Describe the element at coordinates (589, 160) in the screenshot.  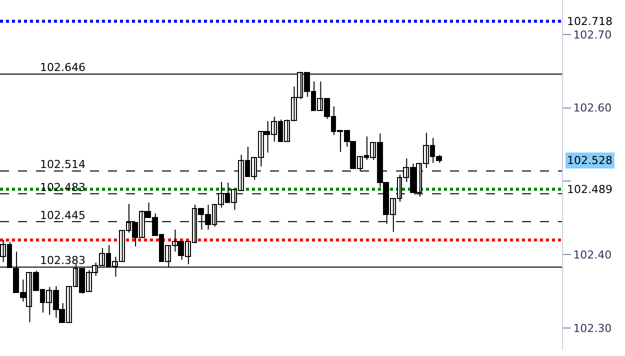
I see `text: 102.528` at that location.